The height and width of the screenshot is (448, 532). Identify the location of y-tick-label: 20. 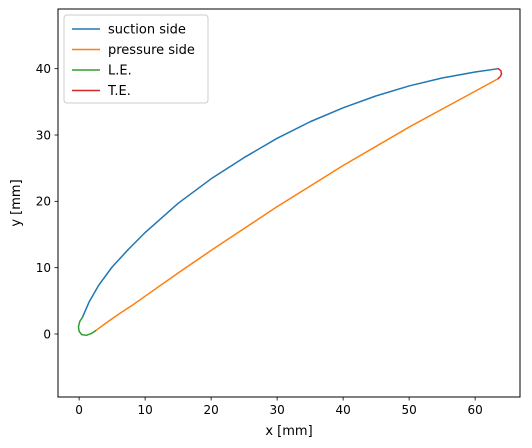
(43, 202).